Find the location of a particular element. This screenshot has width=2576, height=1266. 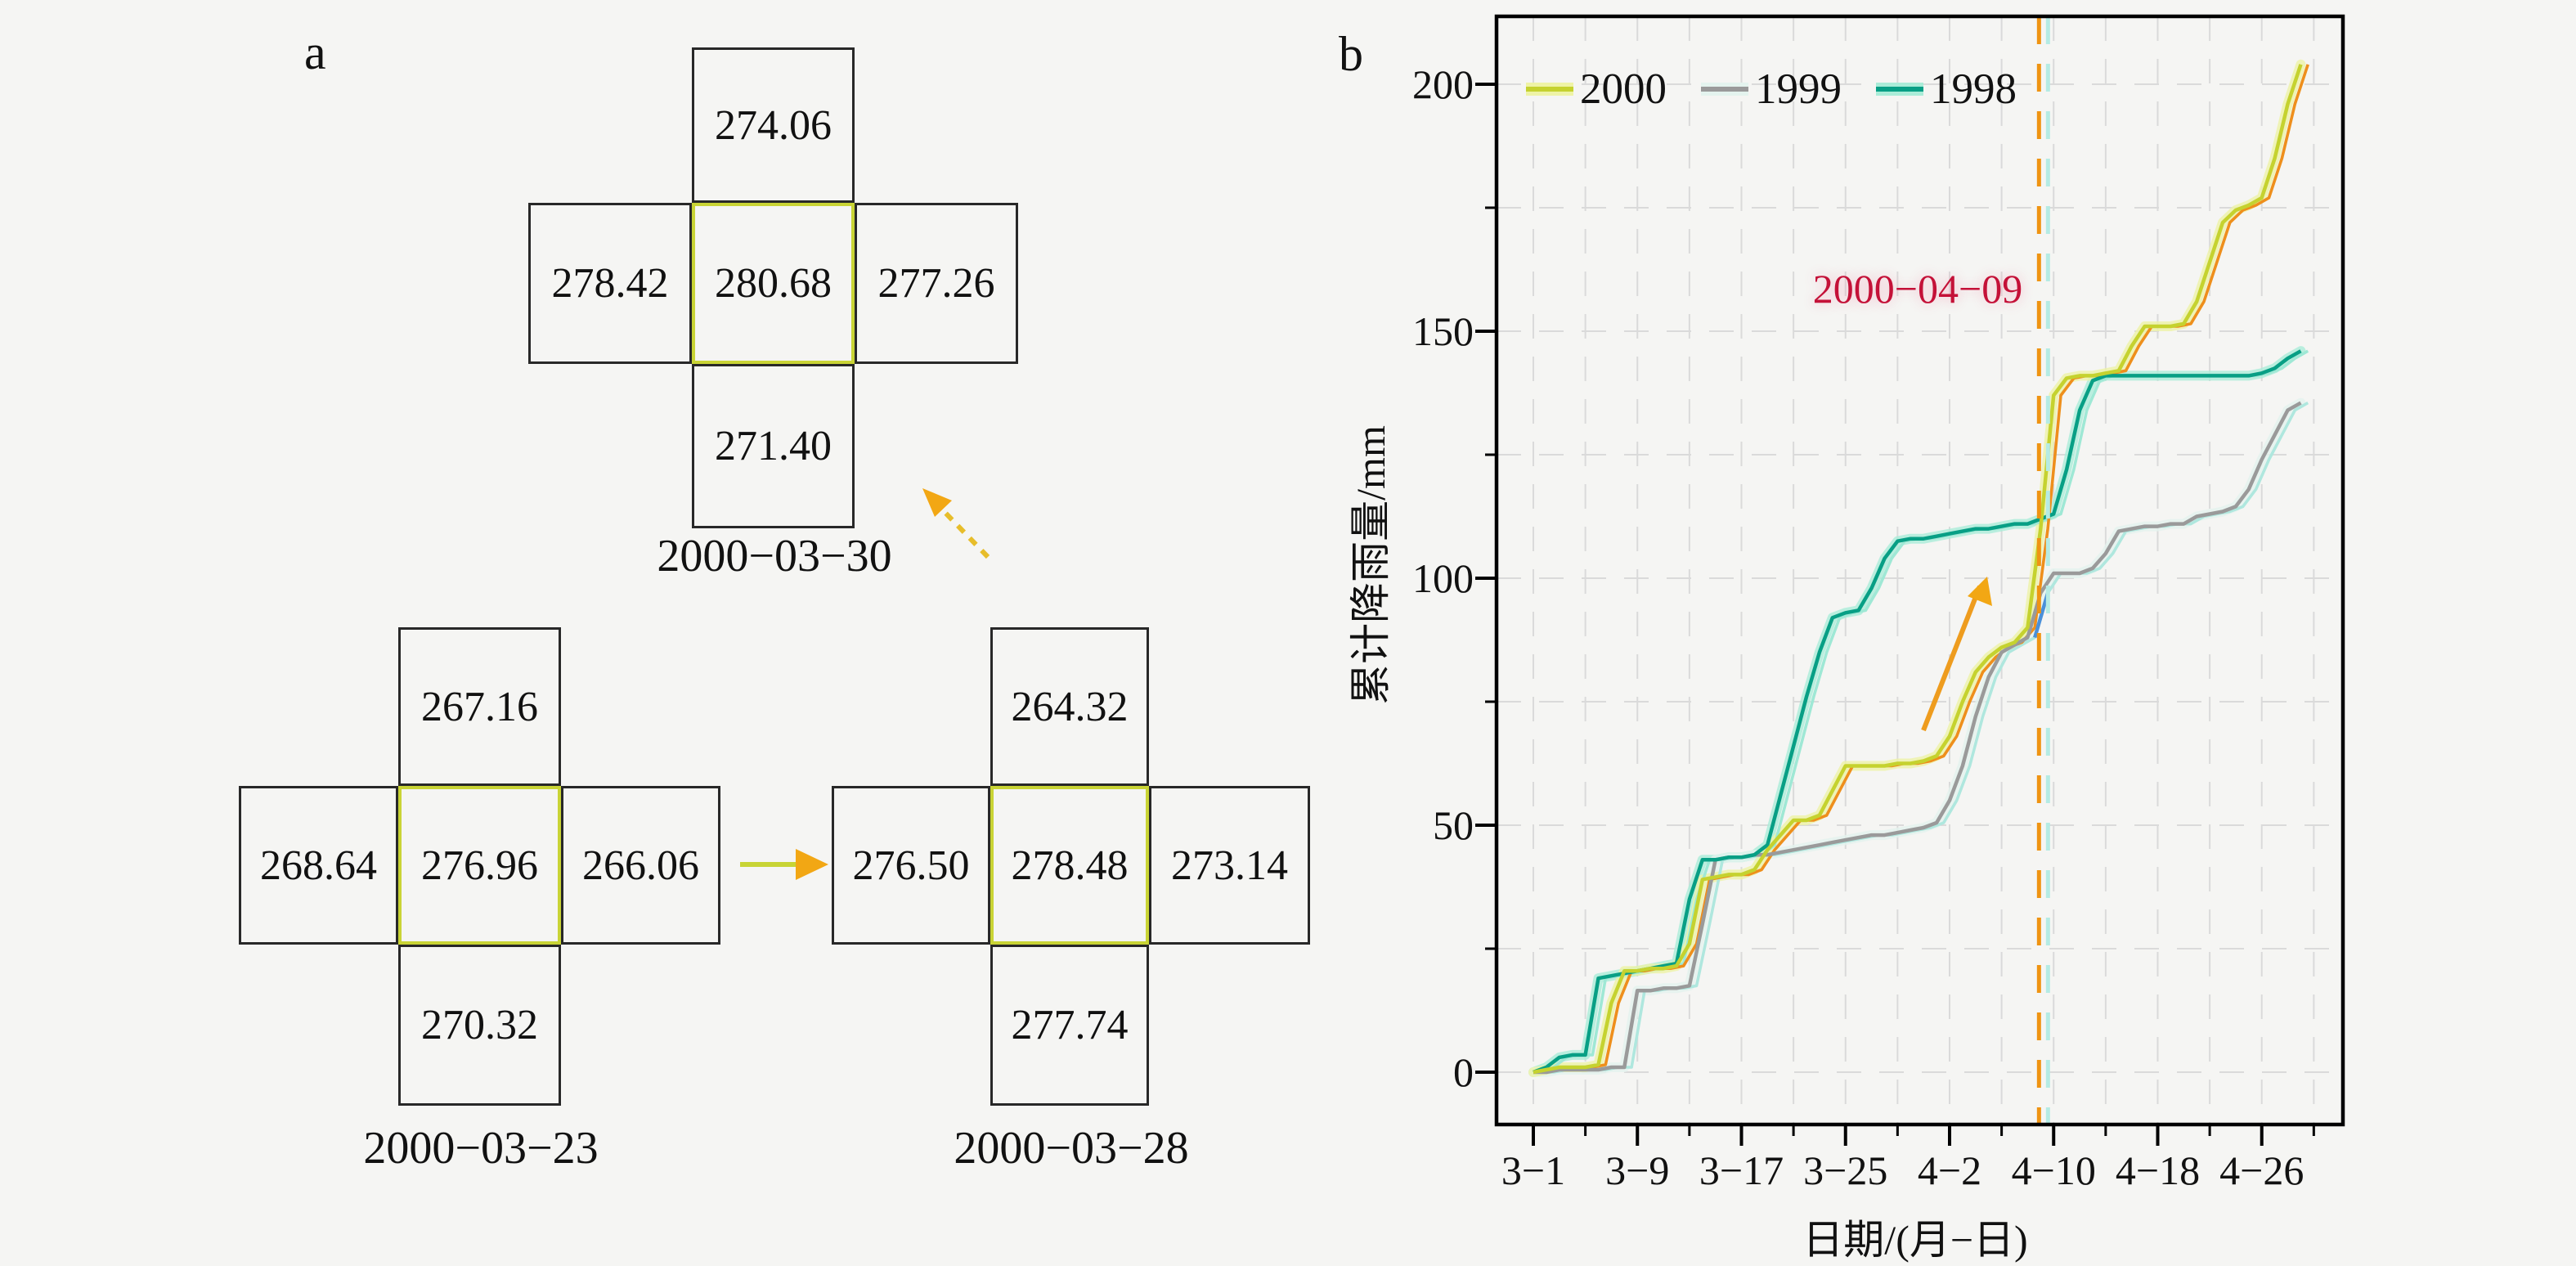

y-axis-title: 累计降雨量/mm is located at coordinates (1370, 565).